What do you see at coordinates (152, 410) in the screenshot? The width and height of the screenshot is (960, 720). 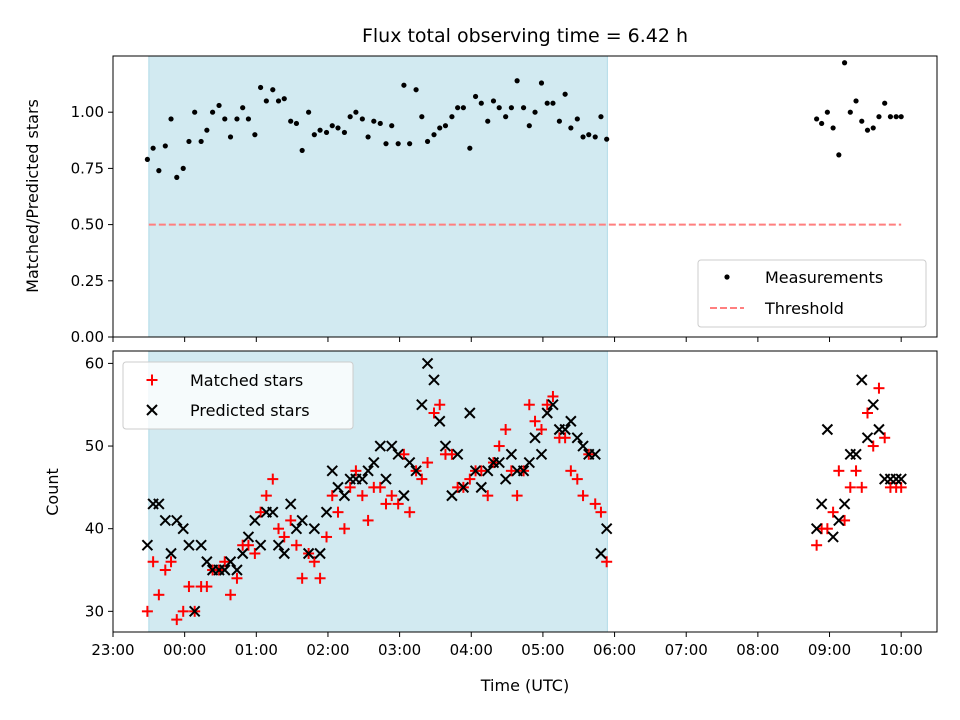 I see `legend-predicted-marker` at bounding box center [152, 410].